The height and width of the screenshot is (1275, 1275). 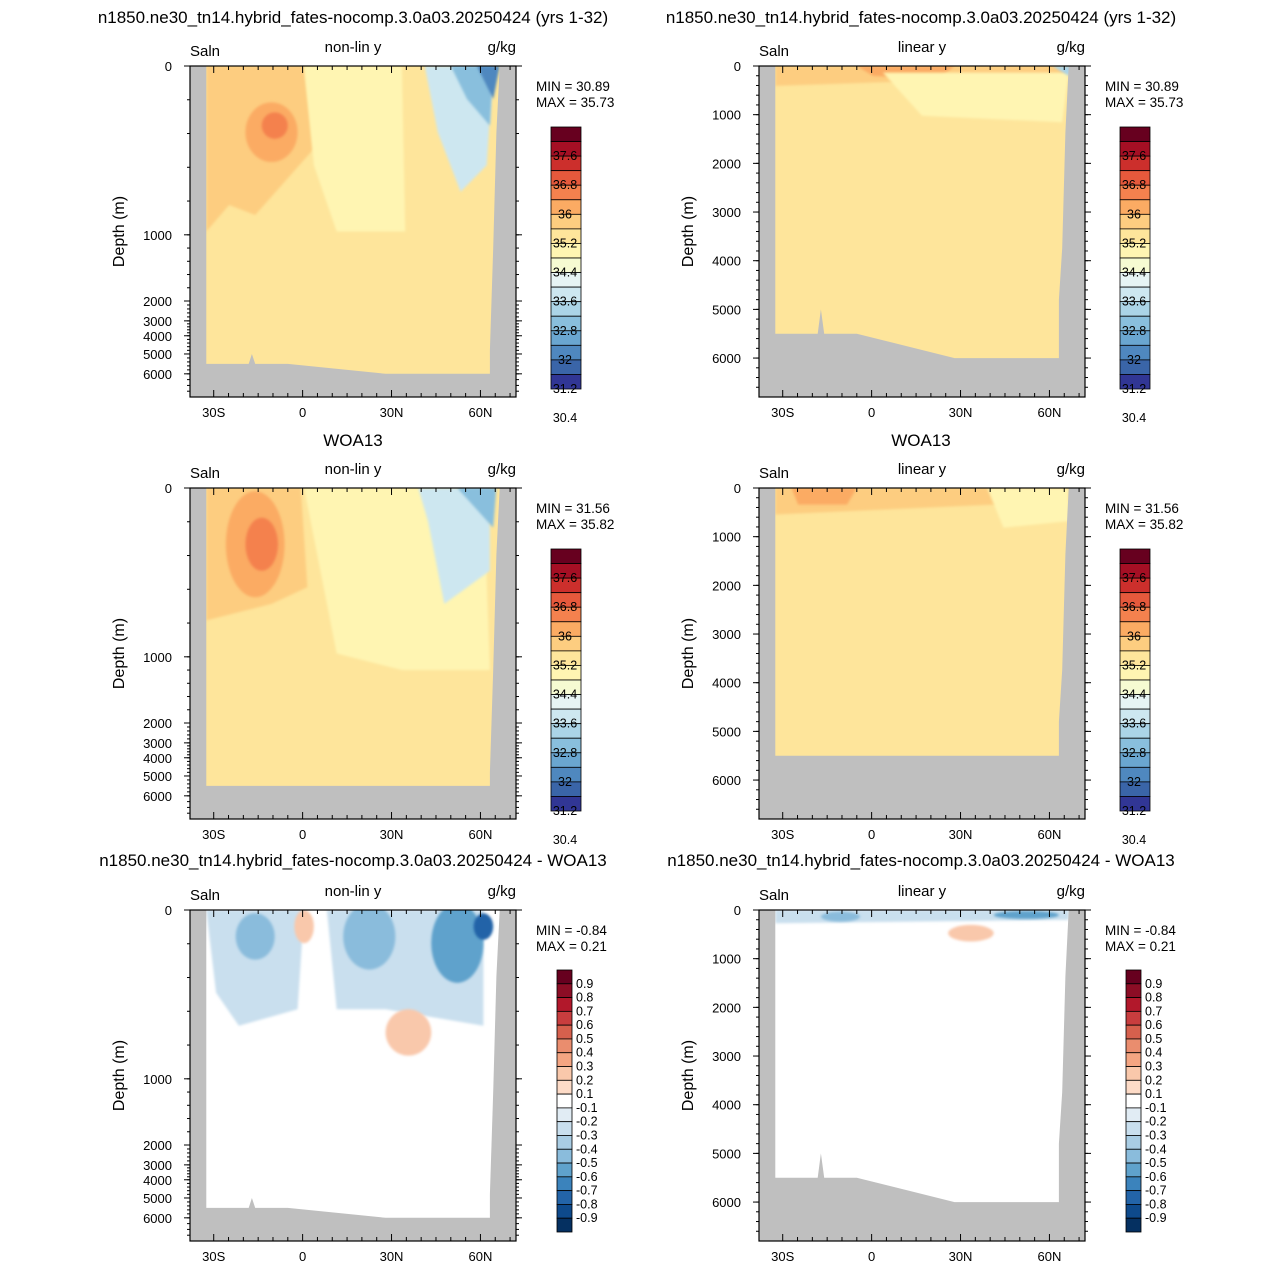 I want to click on scale-label: non-lin y, so click(x=353, y=469).